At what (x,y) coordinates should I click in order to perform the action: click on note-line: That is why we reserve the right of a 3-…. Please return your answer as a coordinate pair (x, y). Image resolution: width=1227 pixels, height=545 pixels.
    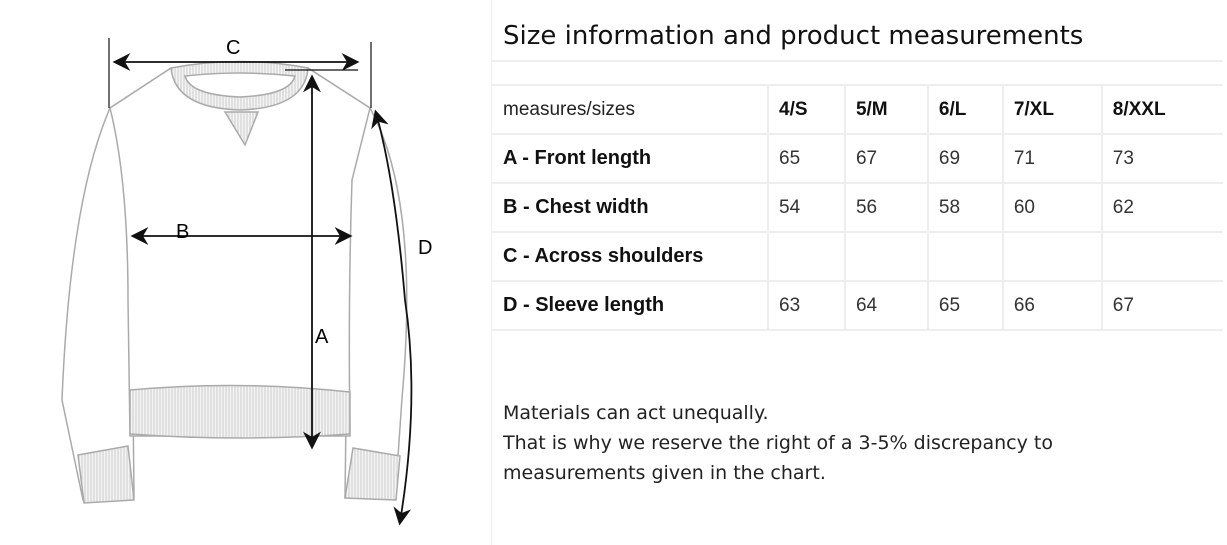
    Looking at the image, I should click on (778, 443).